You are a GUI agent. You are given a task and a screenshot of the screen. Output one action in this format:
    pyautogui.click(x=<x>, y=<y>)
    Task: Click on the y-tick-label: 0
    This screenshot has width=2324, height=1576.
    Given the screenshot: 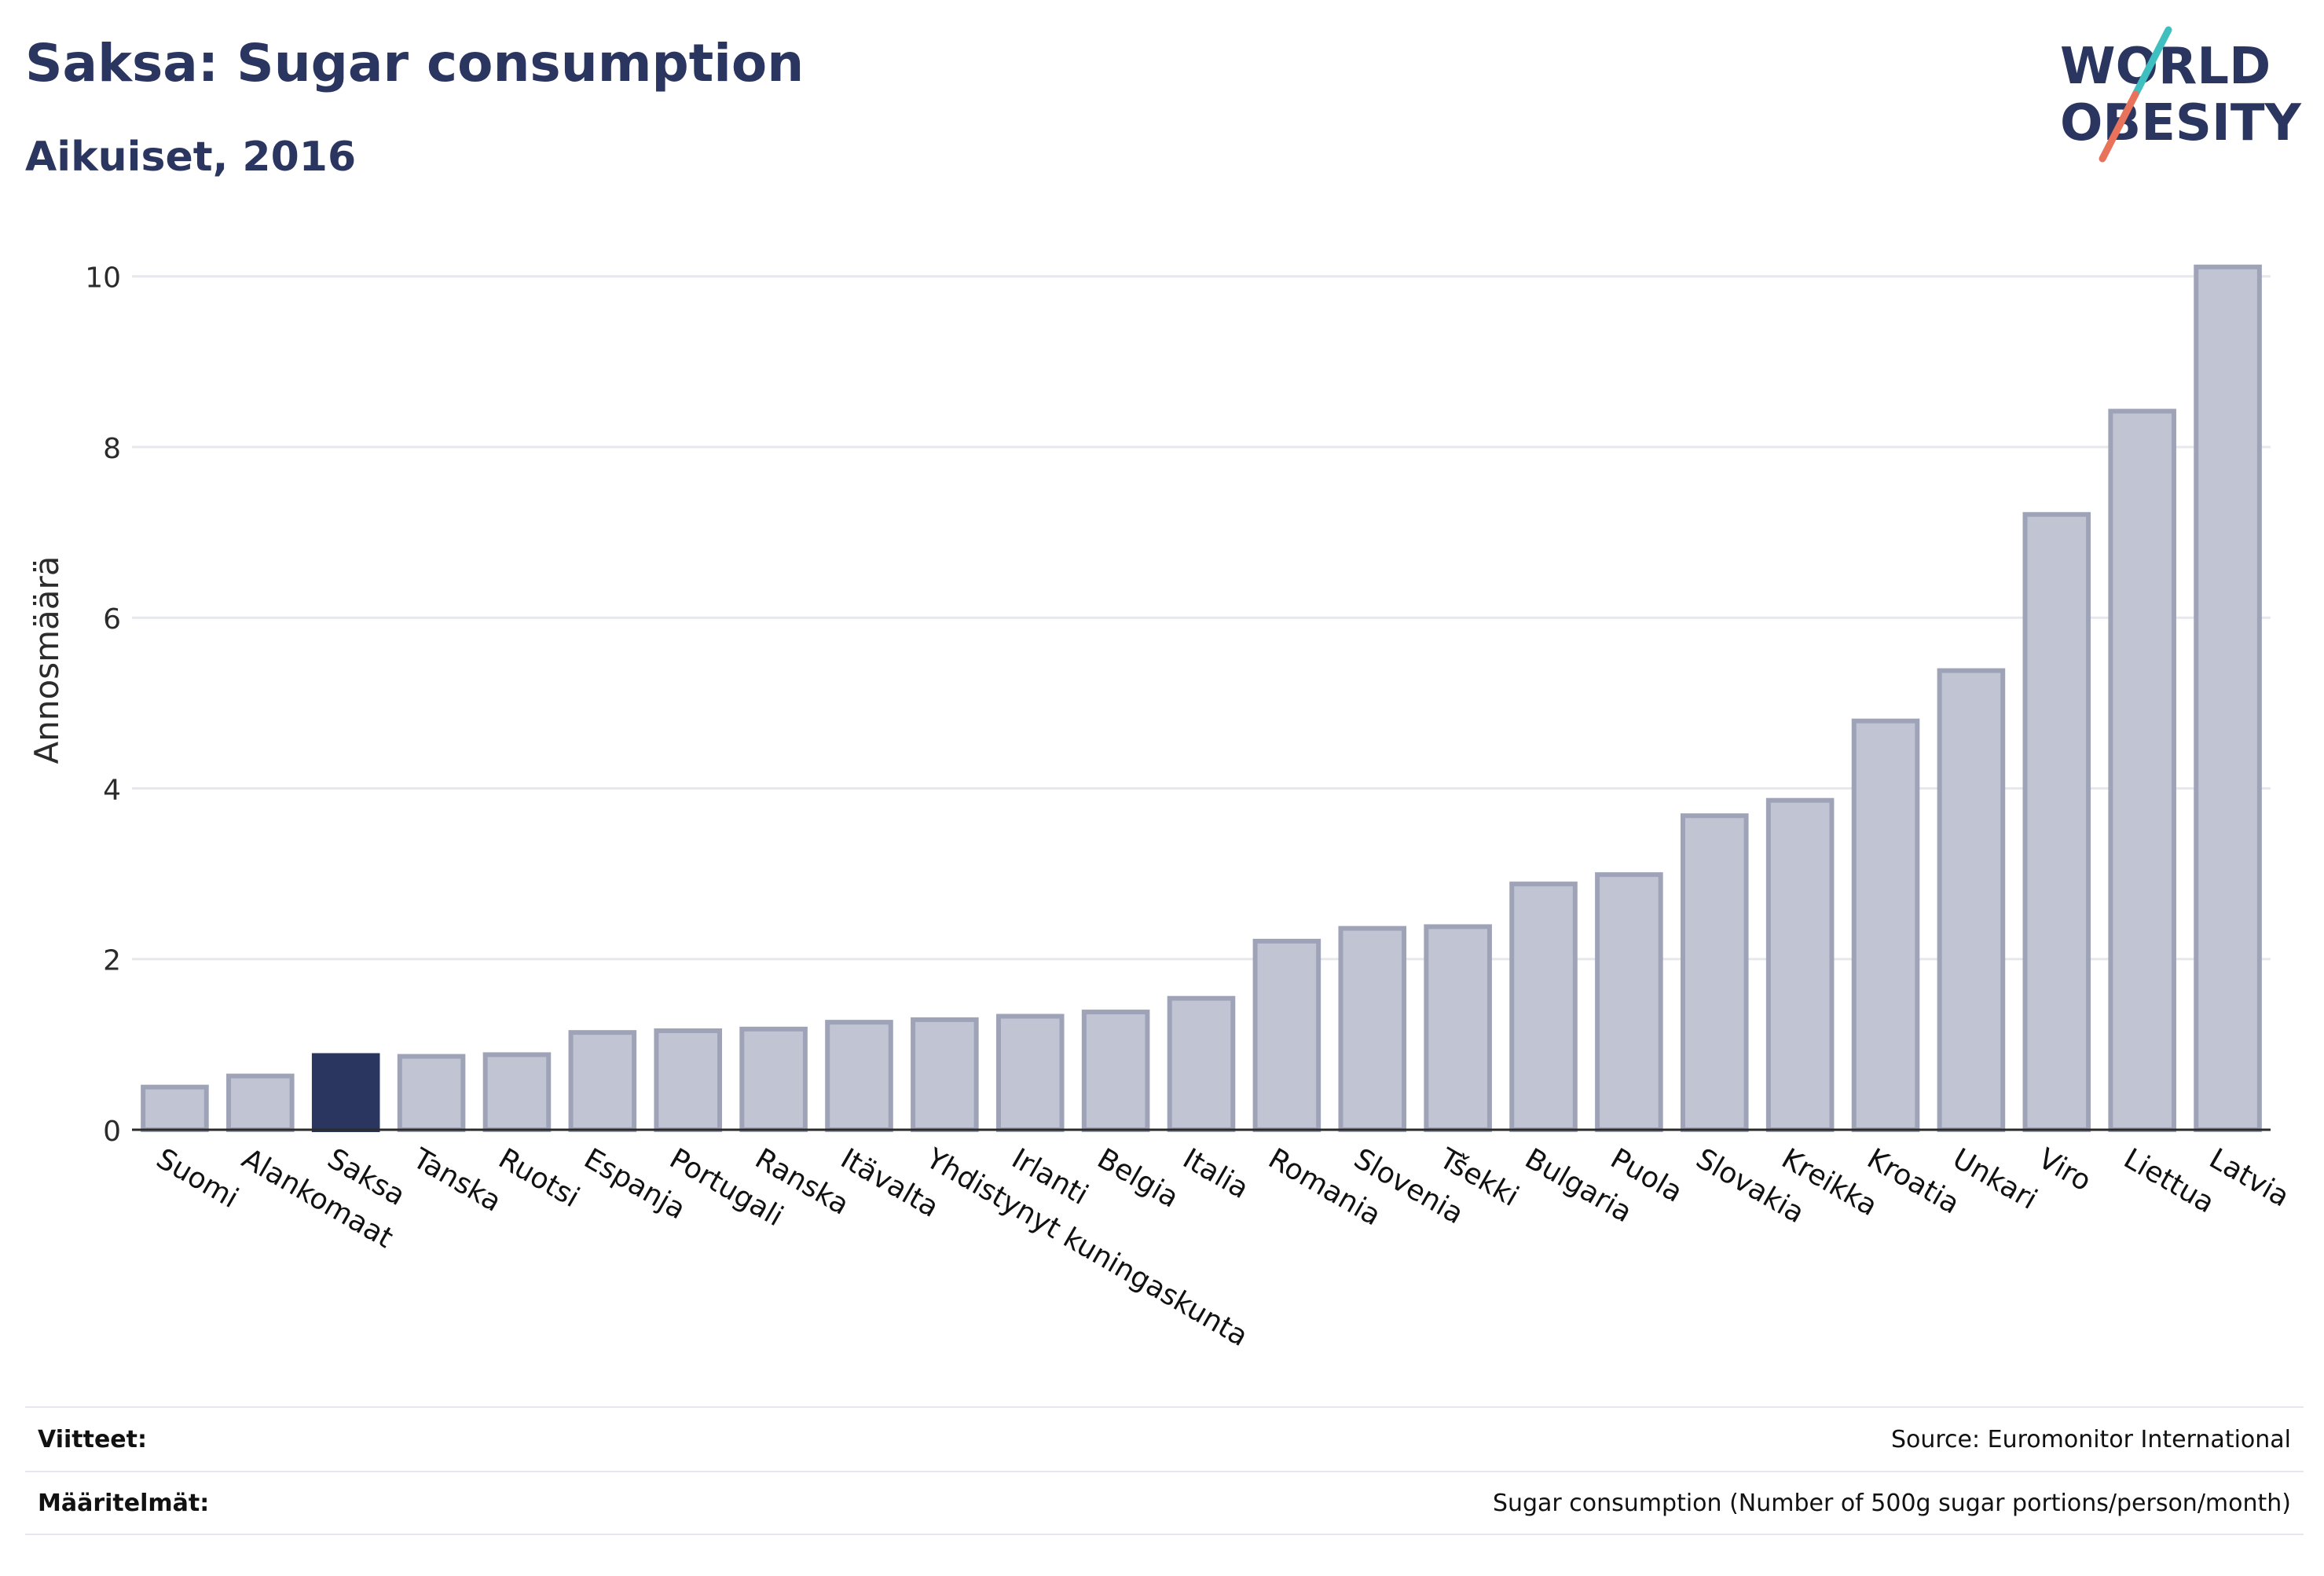 What is the action you would take?
    pyautogui.click(x=112, y=1132)
    